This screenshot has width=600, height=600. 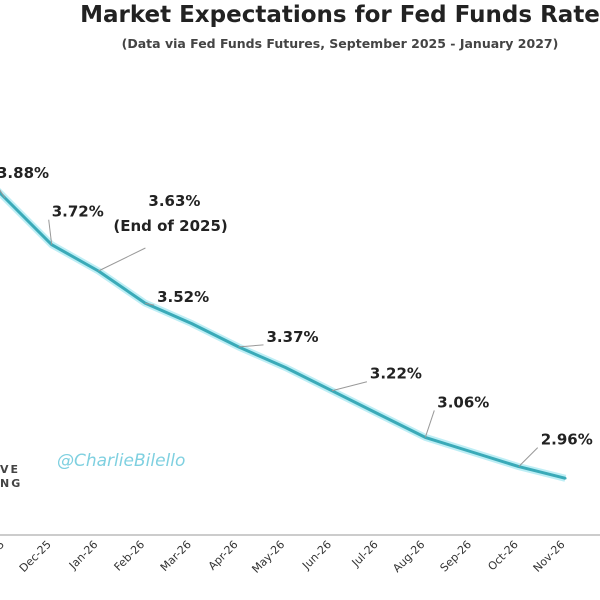 I want to click on x-tick-label: Jul-26, so click(x=365, y=554).